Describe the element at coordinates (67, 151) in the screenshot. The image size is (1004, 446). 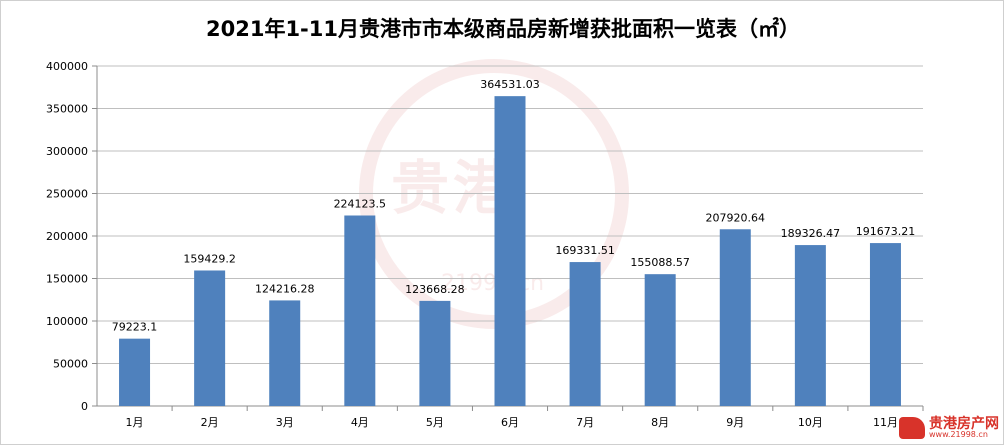
I see `y-tick-label: 300000` at that location.